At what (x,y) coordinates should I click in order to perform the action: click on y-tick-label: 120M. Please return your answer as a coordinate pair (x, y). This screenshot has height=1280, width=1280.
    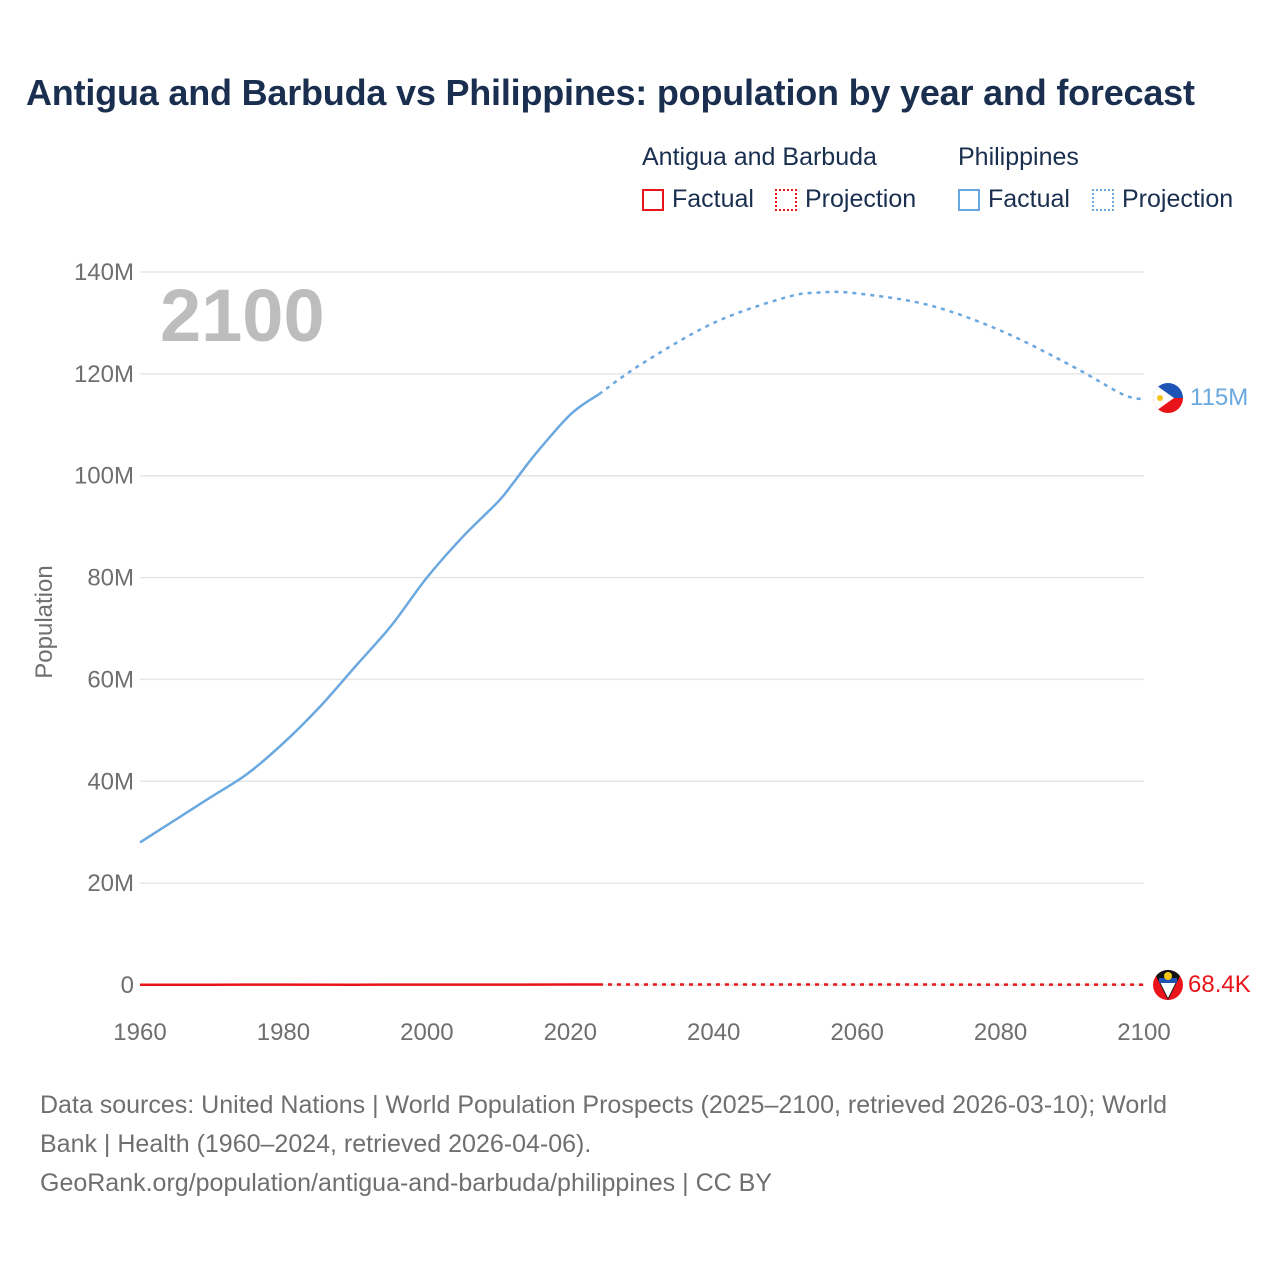
    Looking at the image, I should click on (104, 374).